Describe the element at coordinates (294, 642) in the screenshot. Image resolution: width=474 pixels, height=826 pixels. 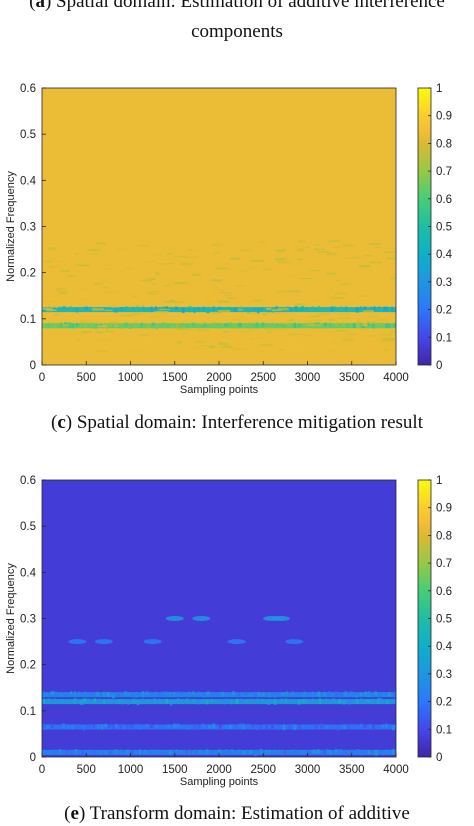
I see `heatmap-spot` at that location.